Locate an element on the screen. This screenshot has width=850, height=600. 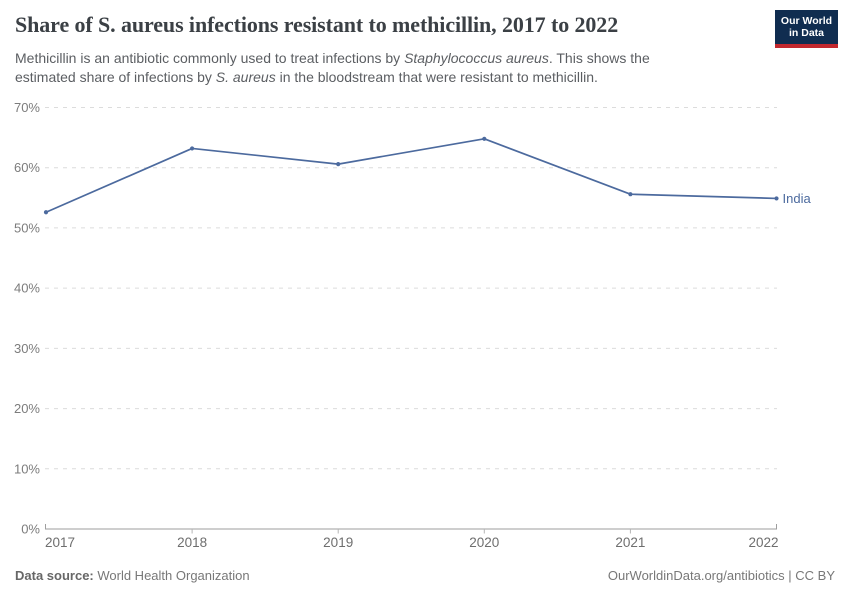
y-tick-label: 70% is located at coordinates (27, 107).